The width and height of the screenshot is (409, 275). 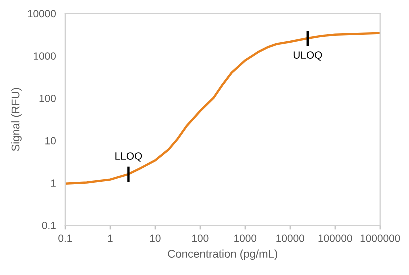 What do you see at coordinates (17, 120) in the screenshot?
I see `y-axis-title: Signal (RFU)` at bounding box center [17, 120].